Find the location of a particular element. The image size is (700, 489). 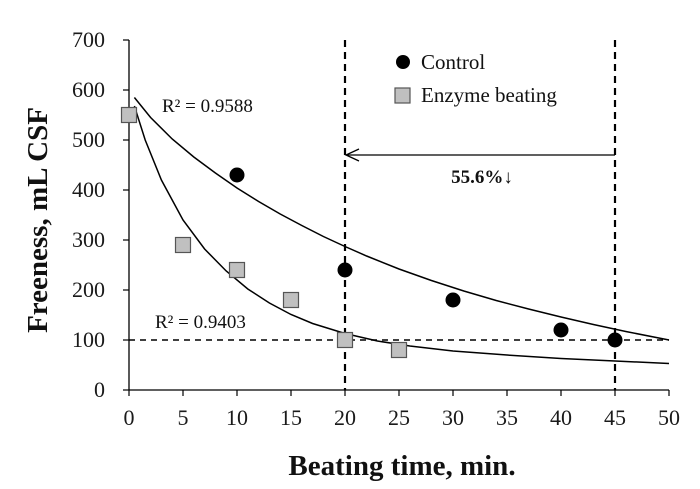

x-axis-title: Beating time, min. is located at coordinates (401, 466).